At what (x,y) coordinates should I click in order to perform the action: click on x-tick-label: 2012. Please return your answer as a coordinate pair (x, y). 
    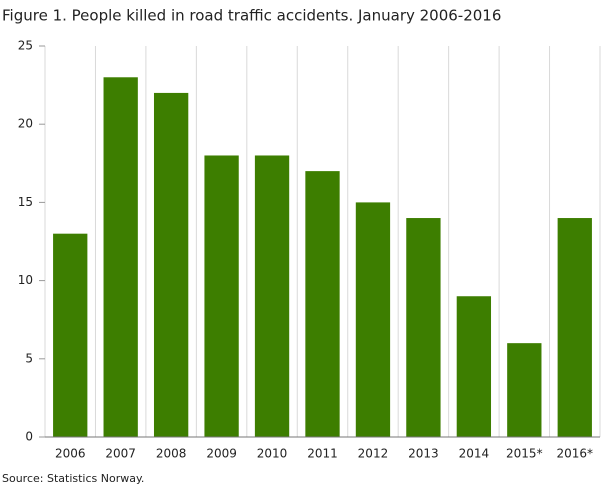
    Looking at the image, I should click on (373, 454).